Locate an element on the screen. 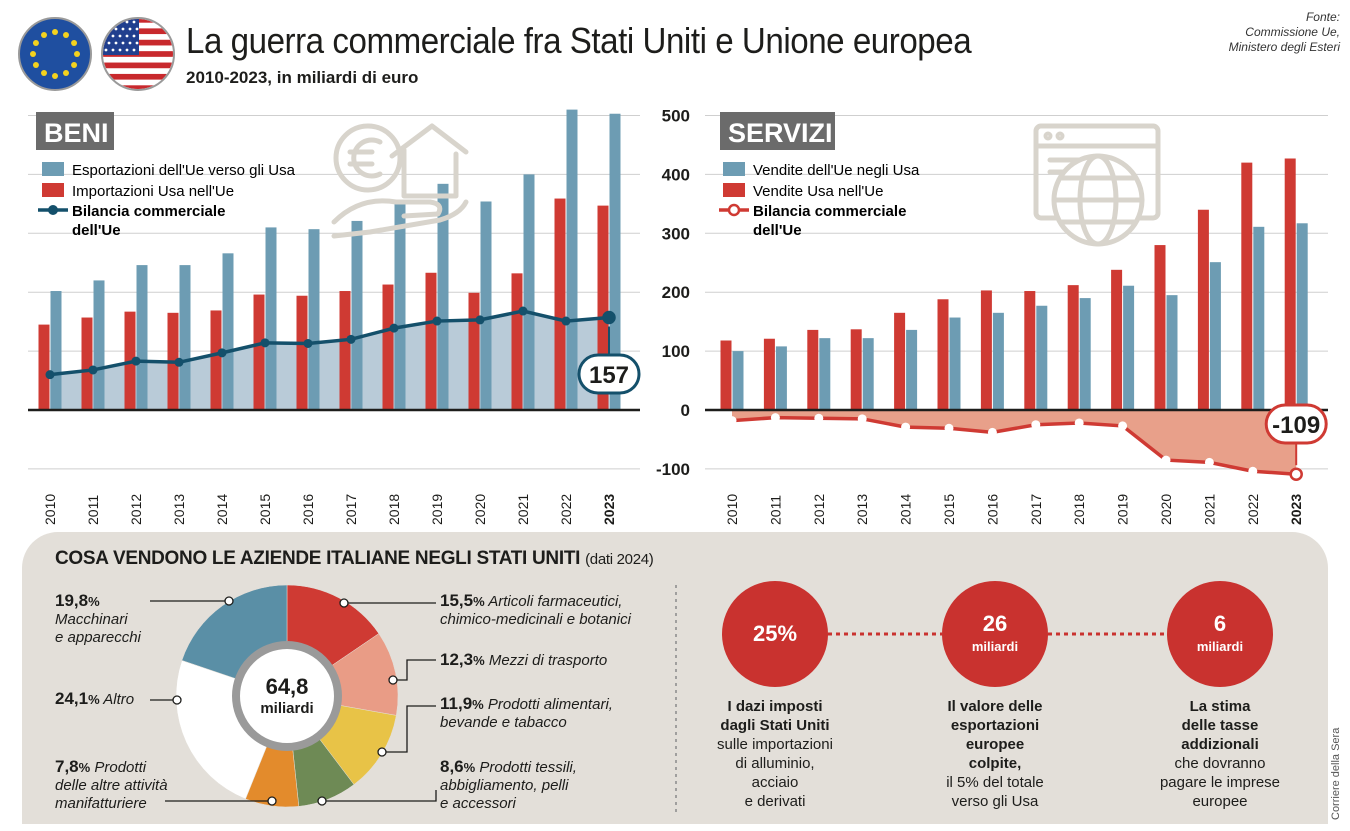 The width and height of the screenshot is (1350, 831). stat-bold-line: Il valore delle is located at coordinates (995, 706).